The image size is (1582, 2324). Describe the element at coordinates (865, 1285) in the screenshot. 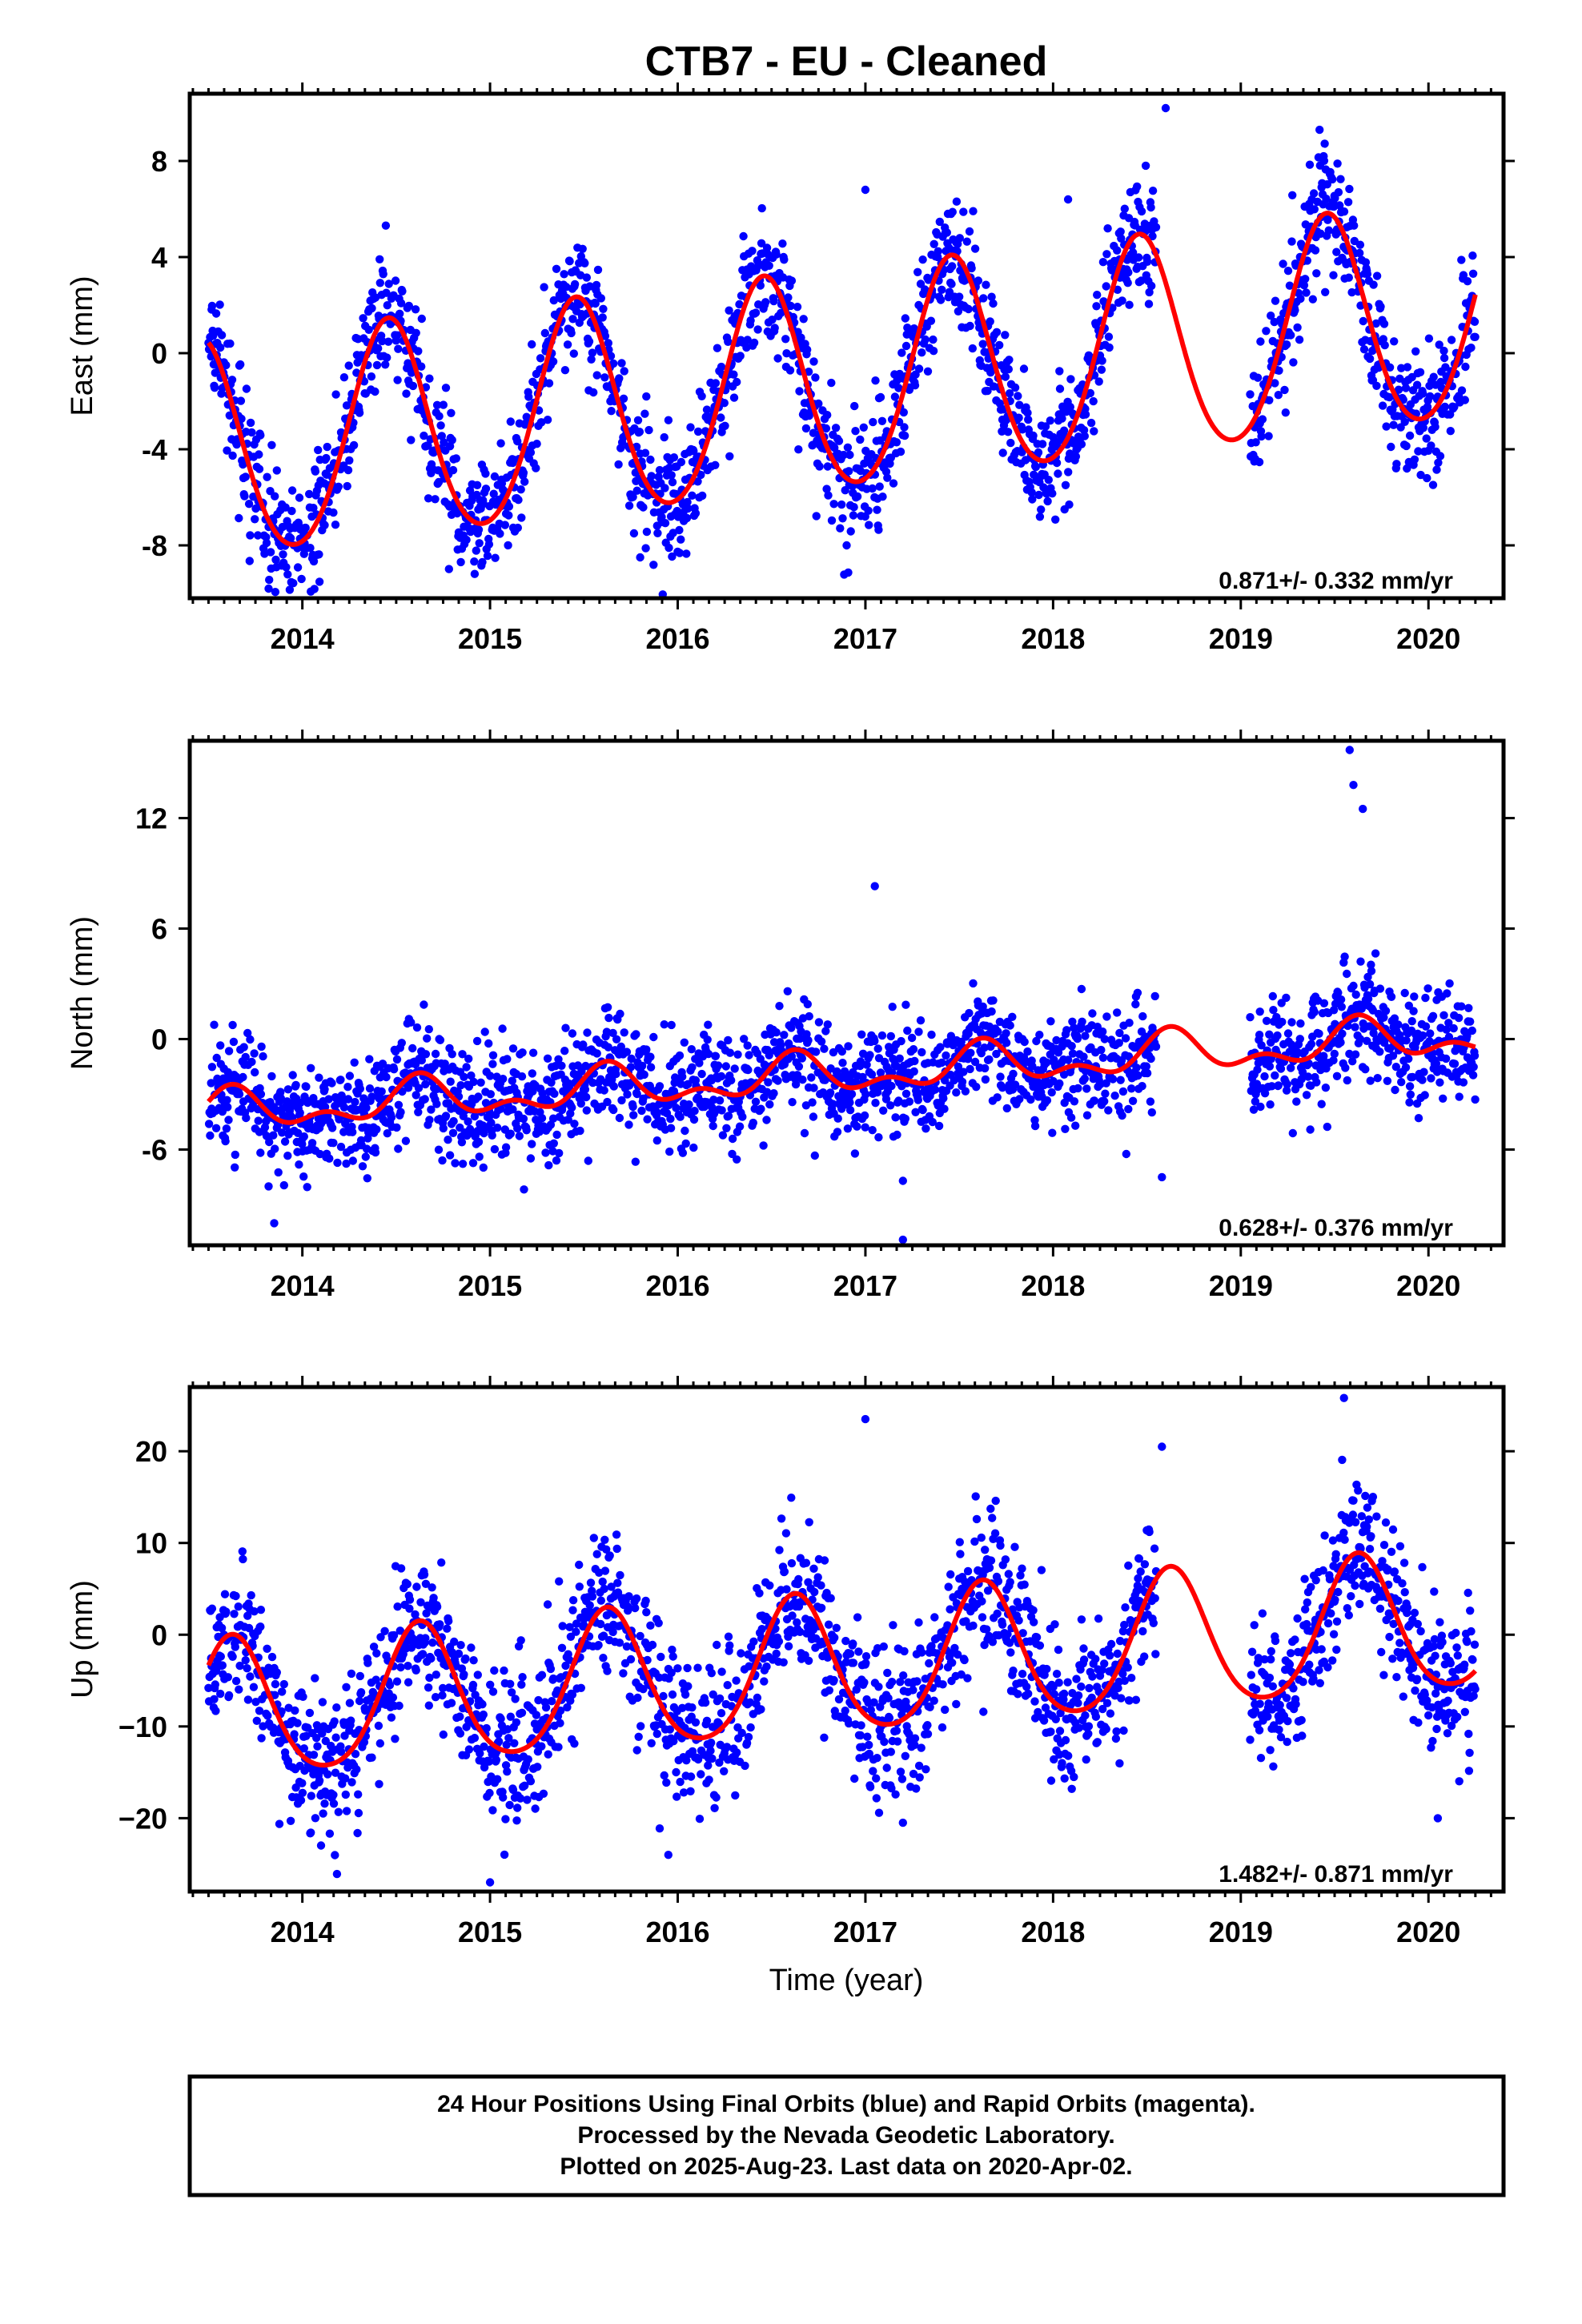

I see `x-tick-label: 2017` at that location.